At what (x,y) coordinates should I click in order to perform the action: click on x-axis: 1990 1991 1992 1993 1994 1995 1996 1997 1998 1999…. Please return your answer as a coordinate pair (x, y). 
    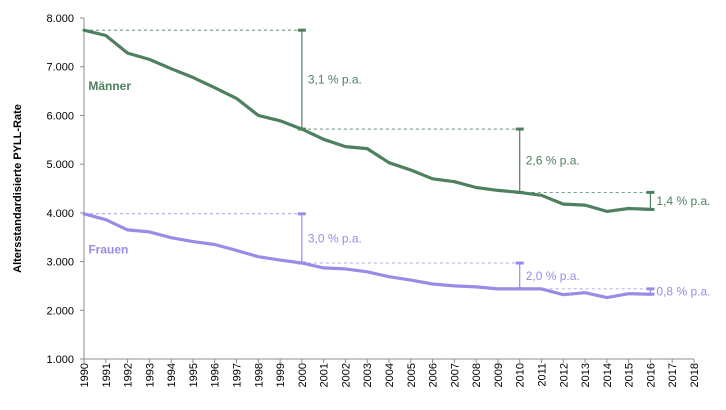
    Looking at the image, I should click on (390, 372).